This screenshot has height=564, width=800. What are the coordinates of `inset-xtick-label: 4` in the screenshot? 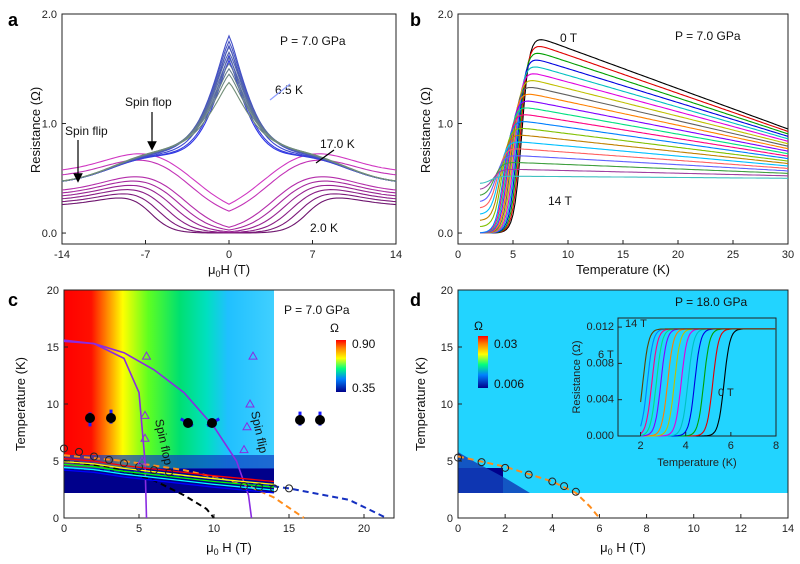 It's located at (686, 446).